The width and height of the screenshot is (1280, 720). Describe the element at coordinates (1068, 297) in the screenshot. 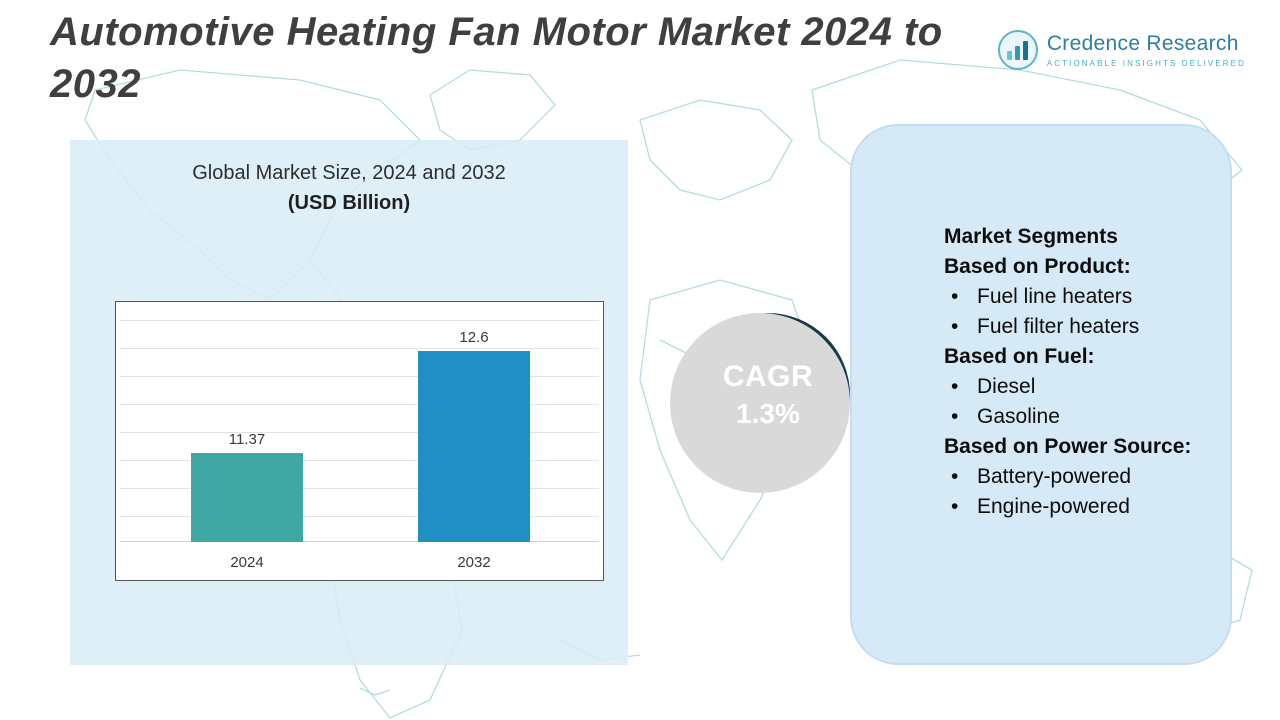

I see `segment-item: Fuel line heaters` at that location.